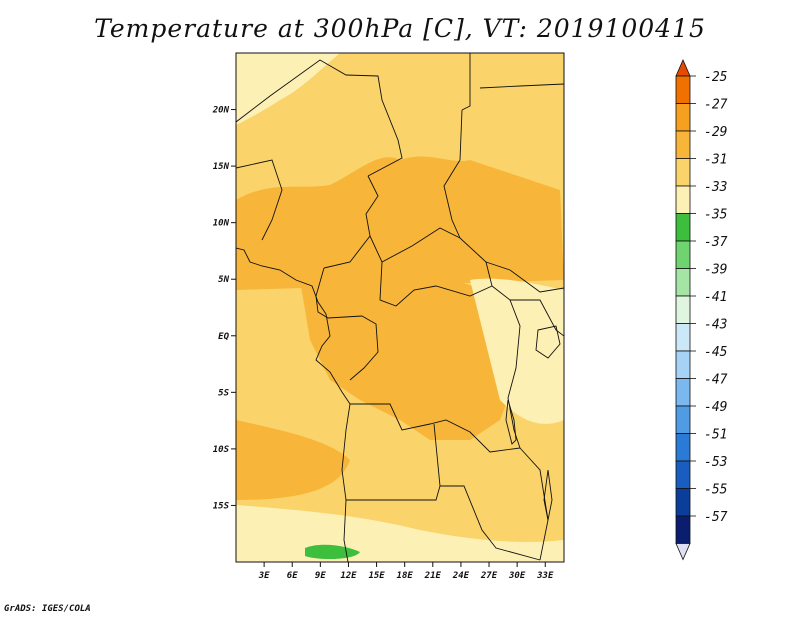 The height and width of the screenshot is (618, 800). What do you see at coordinates (461, 576) in the screenshot?
I see `x-tick-label: 24E` at bounding box center [461, 576].